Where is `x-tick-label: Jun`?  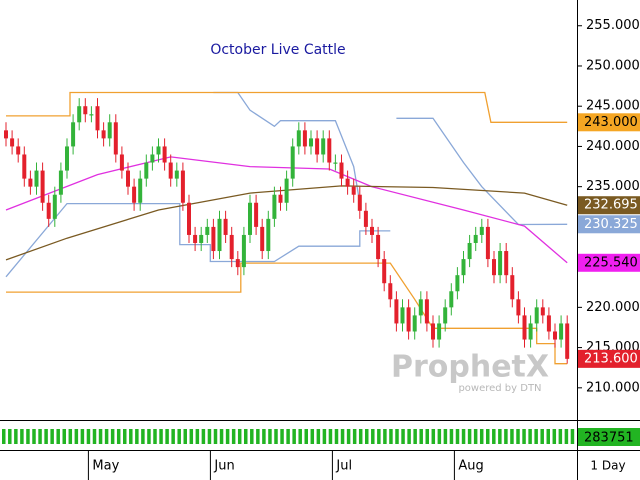
x-tick-label: Jun is located at coordinates (223, 466).